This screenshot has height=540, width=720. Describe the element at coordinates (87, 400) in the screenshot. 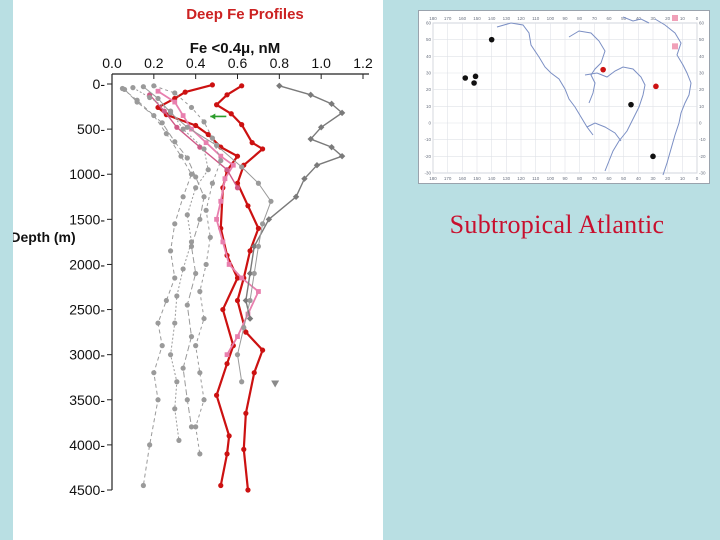

I see `y-tick-label: 3500-` at that location.